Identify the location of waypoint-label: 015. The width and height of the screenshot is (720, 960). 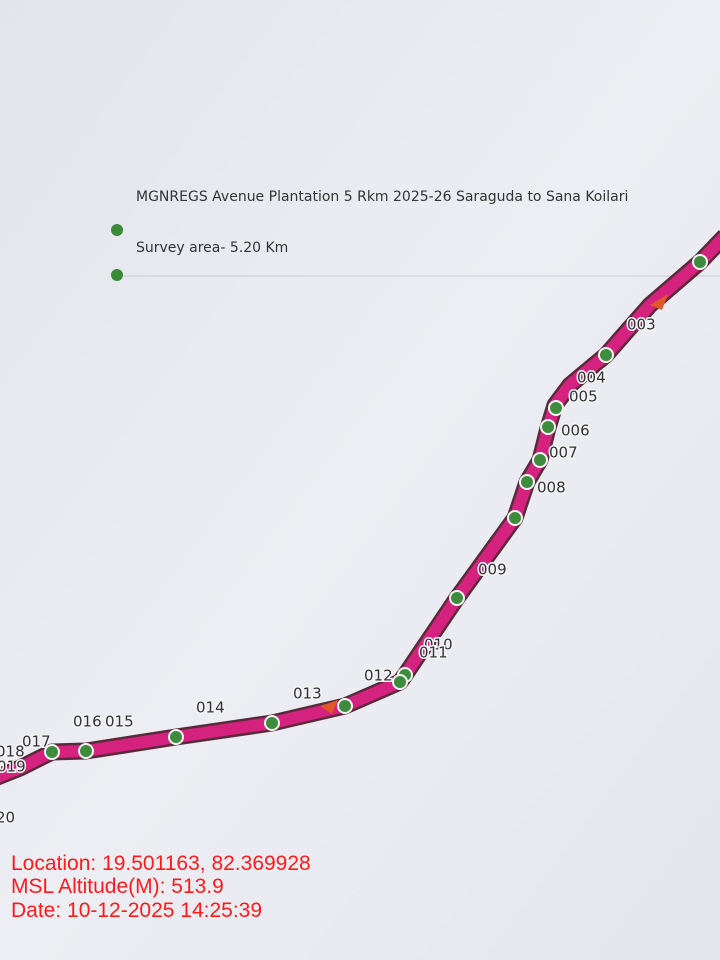
(119, 722).